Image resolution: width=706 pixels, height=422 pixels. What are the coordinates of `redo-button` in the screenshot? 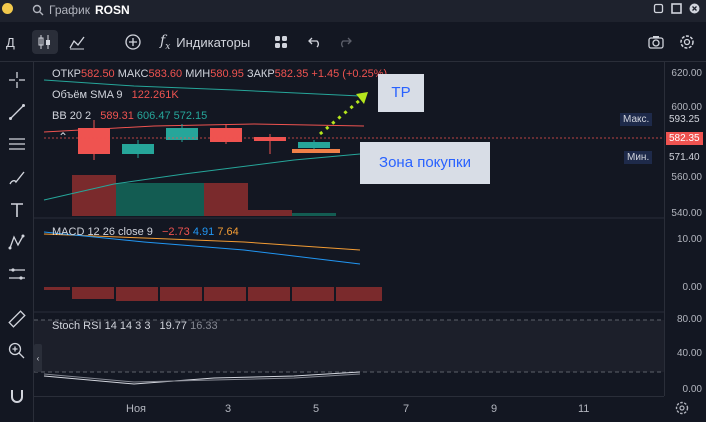 It's located at (345, 42).